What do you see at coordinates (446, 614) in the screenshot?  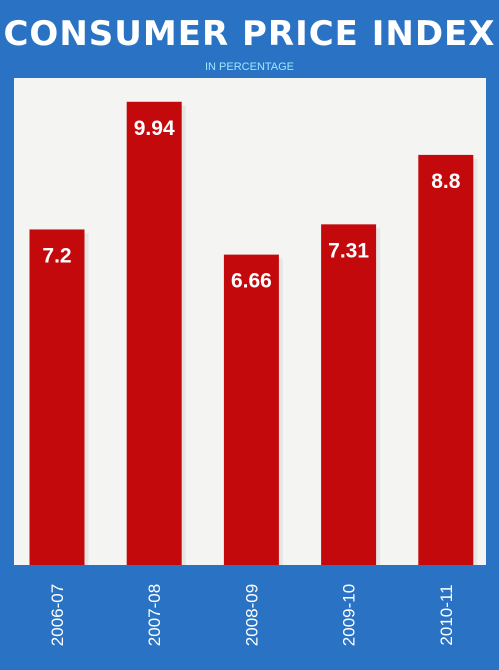 I see `x-tick-label: 2010-11` at bounding box center [446, 614].